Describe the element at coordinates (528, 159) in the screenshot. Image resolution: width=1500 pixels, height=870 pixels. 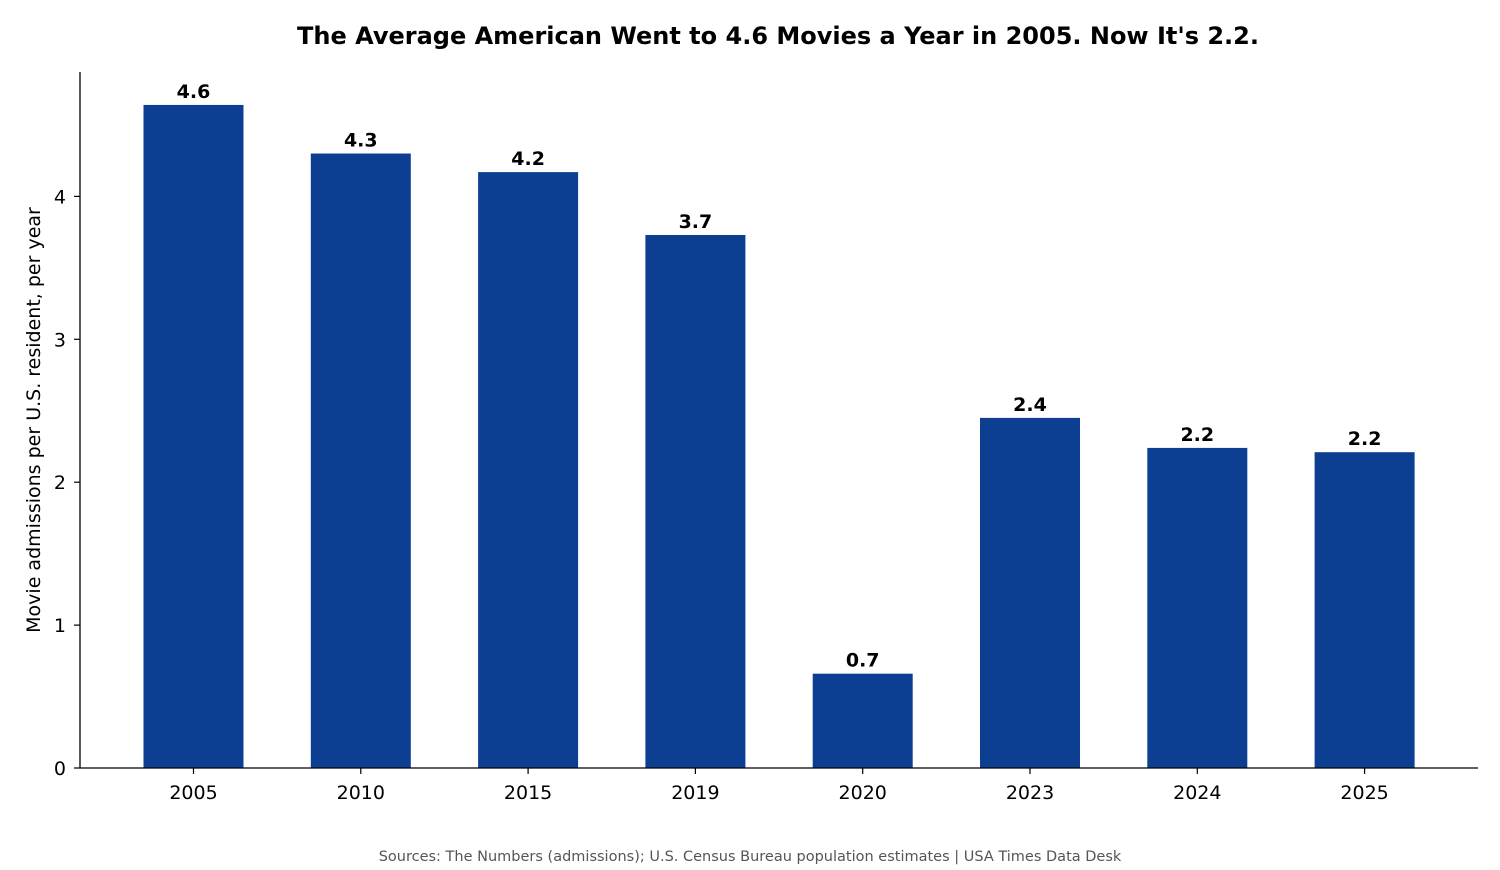
I see `data-label-2015: 4.2` at that location.